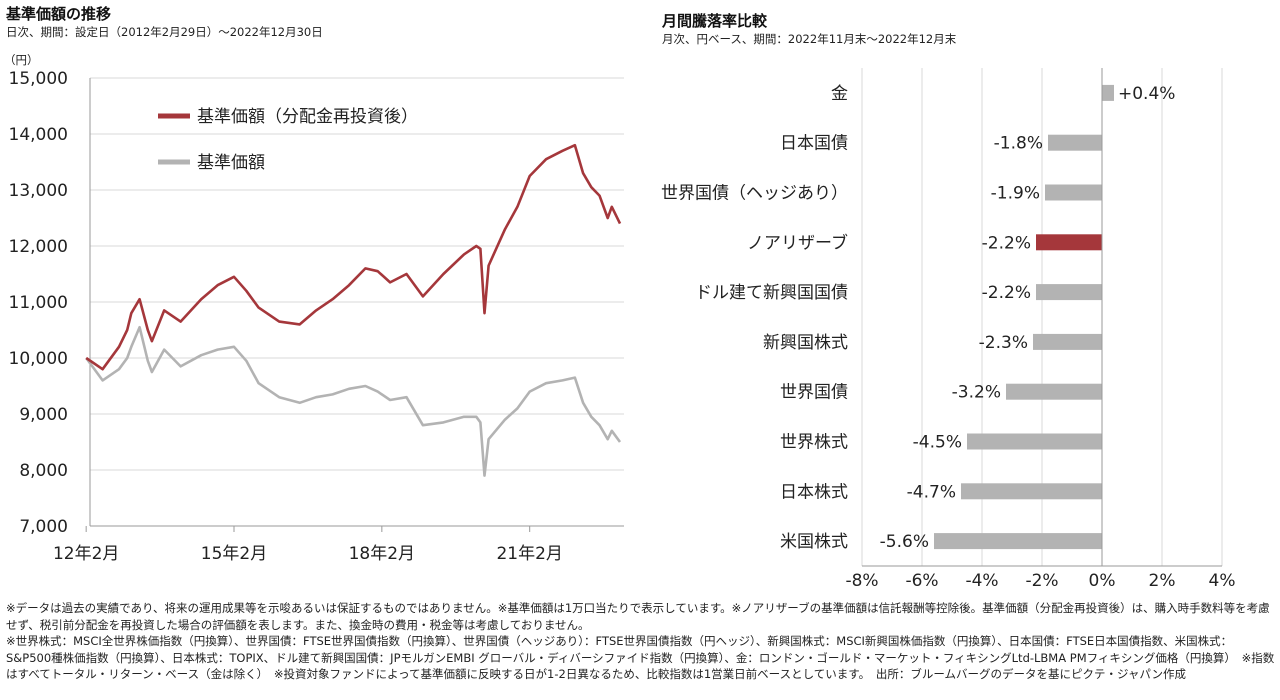  Describe the element at coordinates (164, 32) in the screenshot. I see `line-chart-subtitle: 日次、期間：設定日（2012年2月29日）～2022年12月30日` at that location.